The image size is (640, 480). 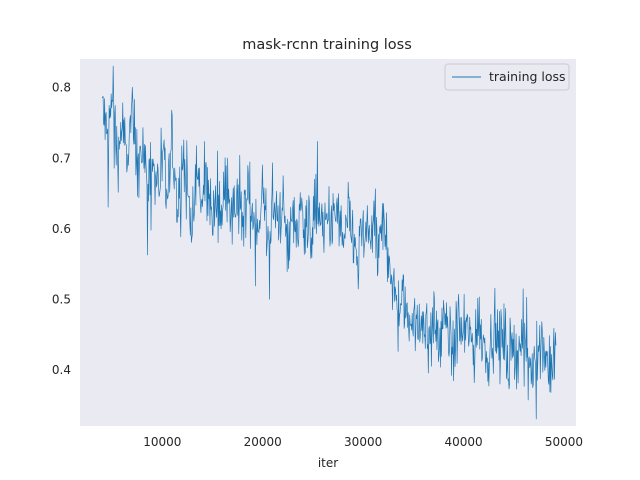 I want to click on x-axis-label: iter, so click(x=328, y=463).